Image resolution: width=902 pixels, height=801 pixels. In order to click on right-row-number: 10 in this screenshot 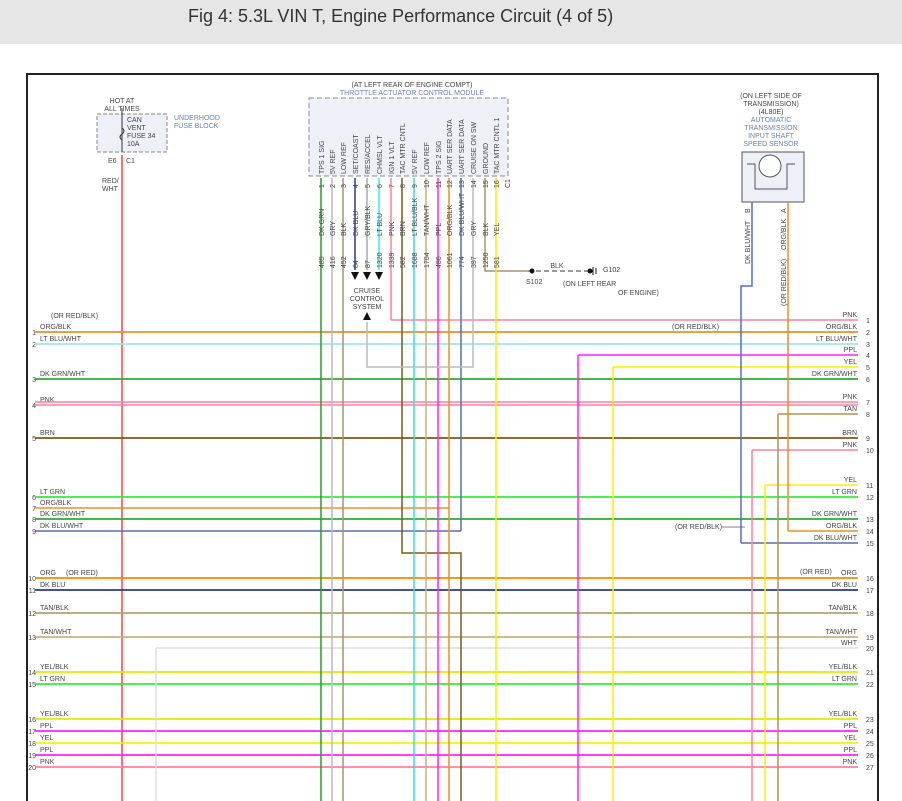, I will do `click(870, 451)`.